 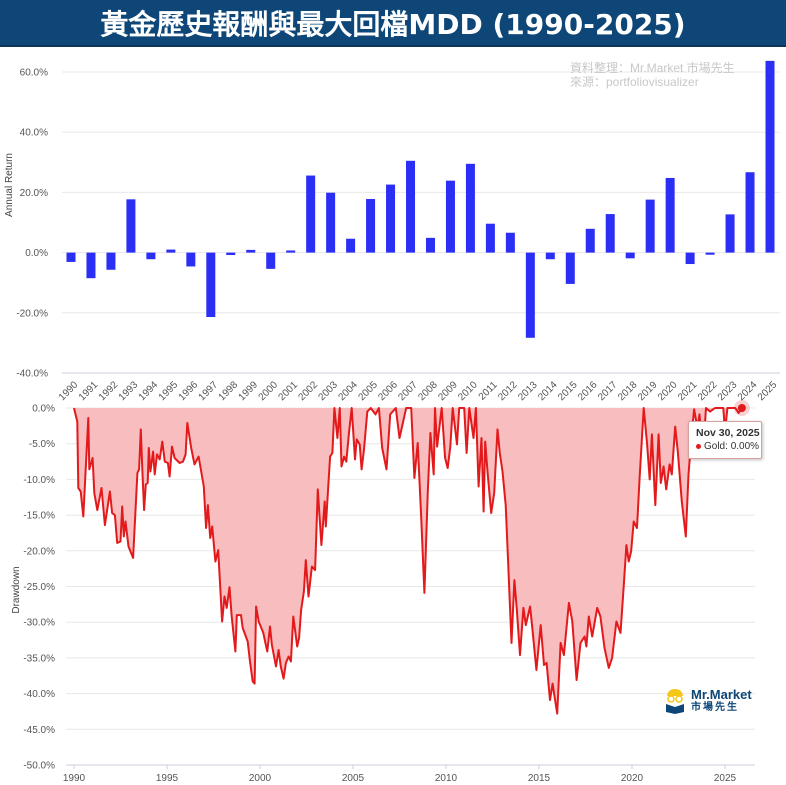 What do you see at coordinates (289, 391) in the screenshot?
I see `x-tick-label: 2001` at bounding box center [289, 391].